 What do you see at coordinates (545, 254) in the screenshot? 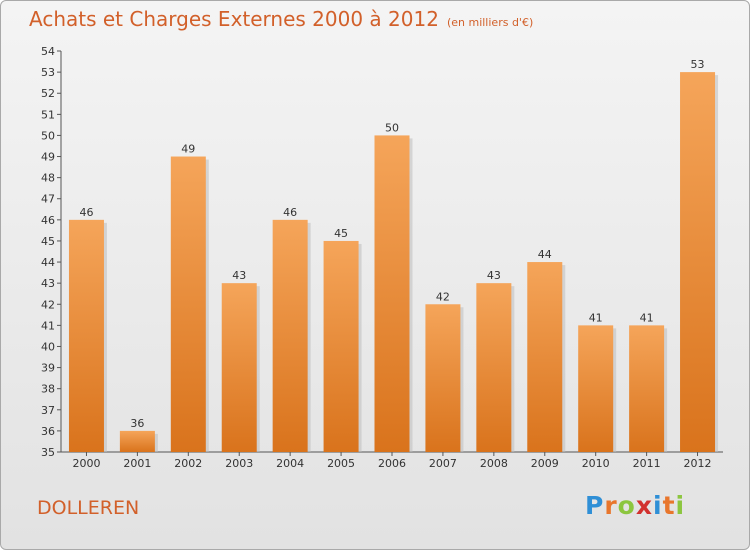
I see `bar-value-label: 44` at bounding box center [545, 254].